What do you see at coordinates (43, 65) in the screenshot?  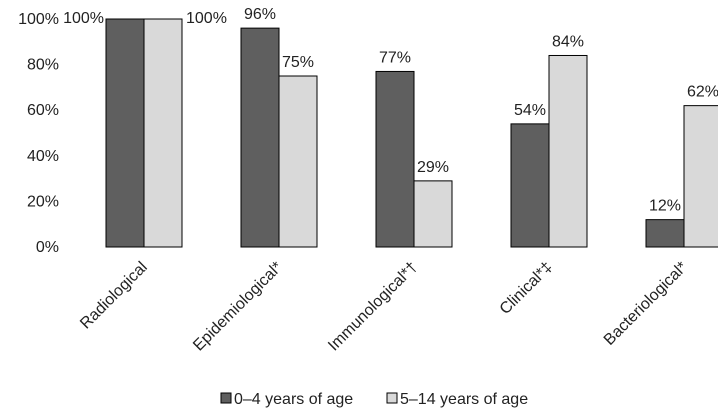 I see `y-tick-label: 80%` at bounding box center [43, 65].